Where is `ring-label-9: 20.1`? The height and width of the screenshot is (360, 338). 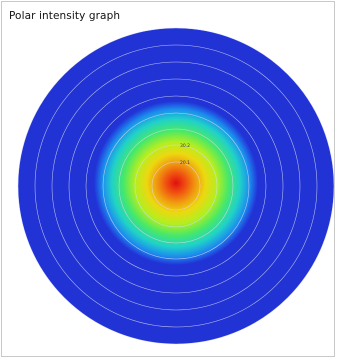
ring-label-9: 20.1 is located at coordinates (185, 163).